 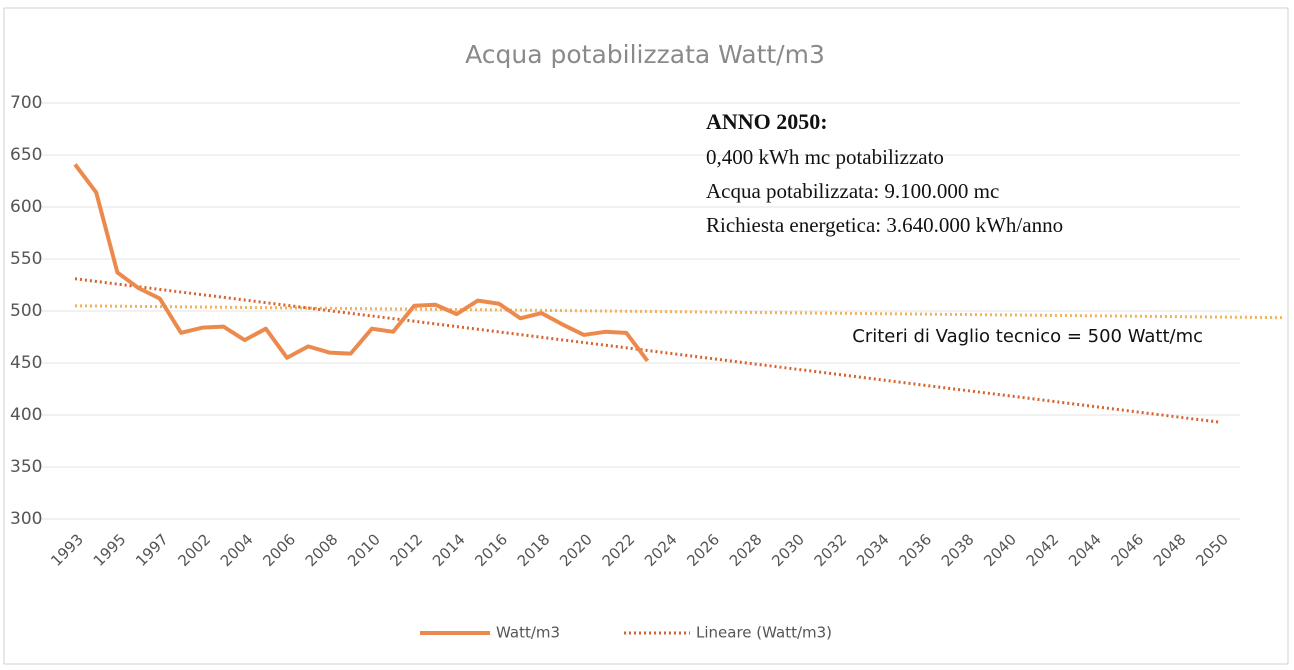 What do you see at coordinates (852, 191) in the screenshot?
I see `annotation-line: Acqua potabilizzata: 9.100.000 mc` at bounding box center [852, 191].